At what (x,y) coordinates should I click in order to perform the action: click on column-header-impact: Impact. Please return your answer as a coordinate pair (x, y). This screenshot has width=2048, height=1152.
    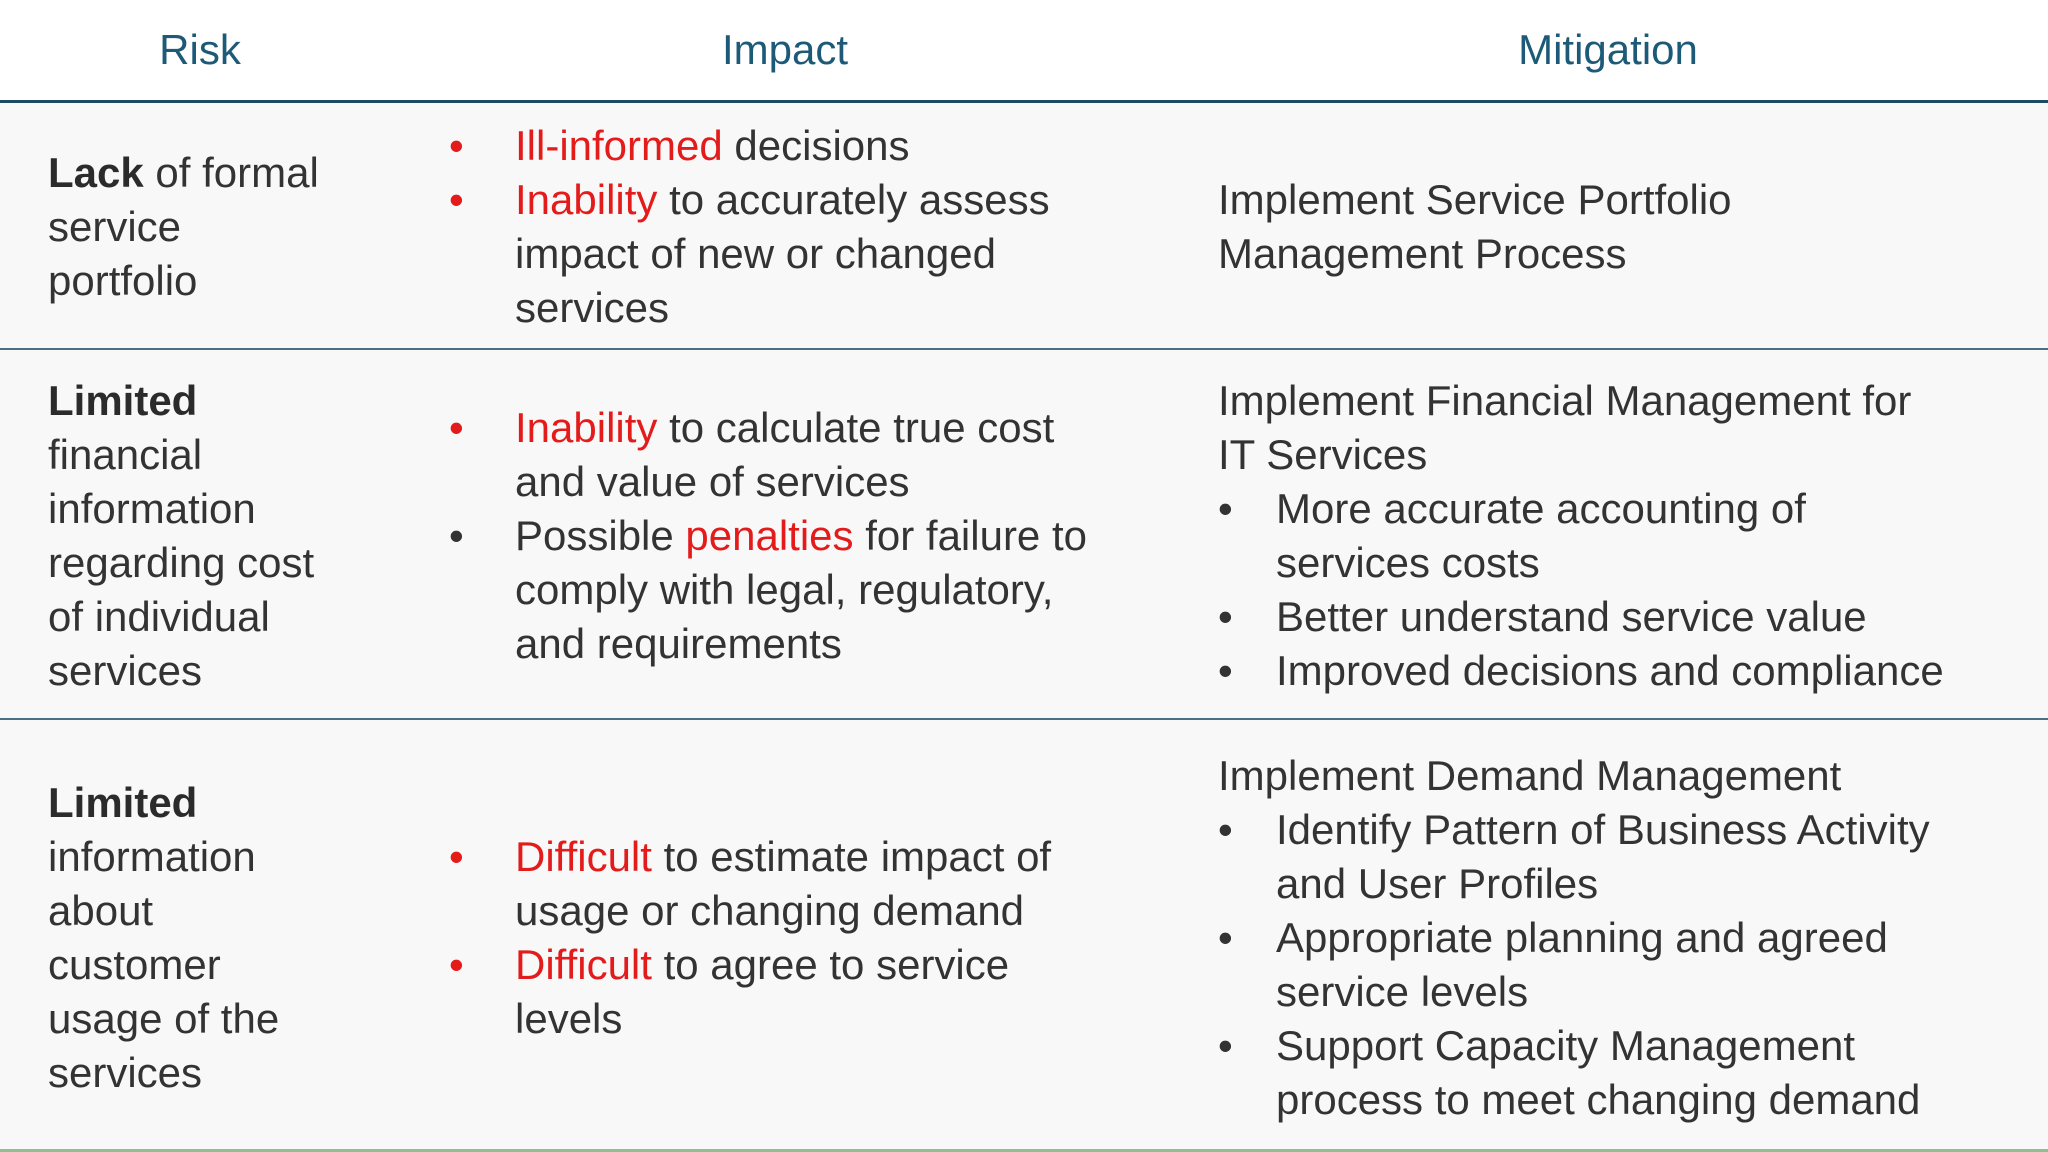
    Looking at the image, I should click on (785, 49).